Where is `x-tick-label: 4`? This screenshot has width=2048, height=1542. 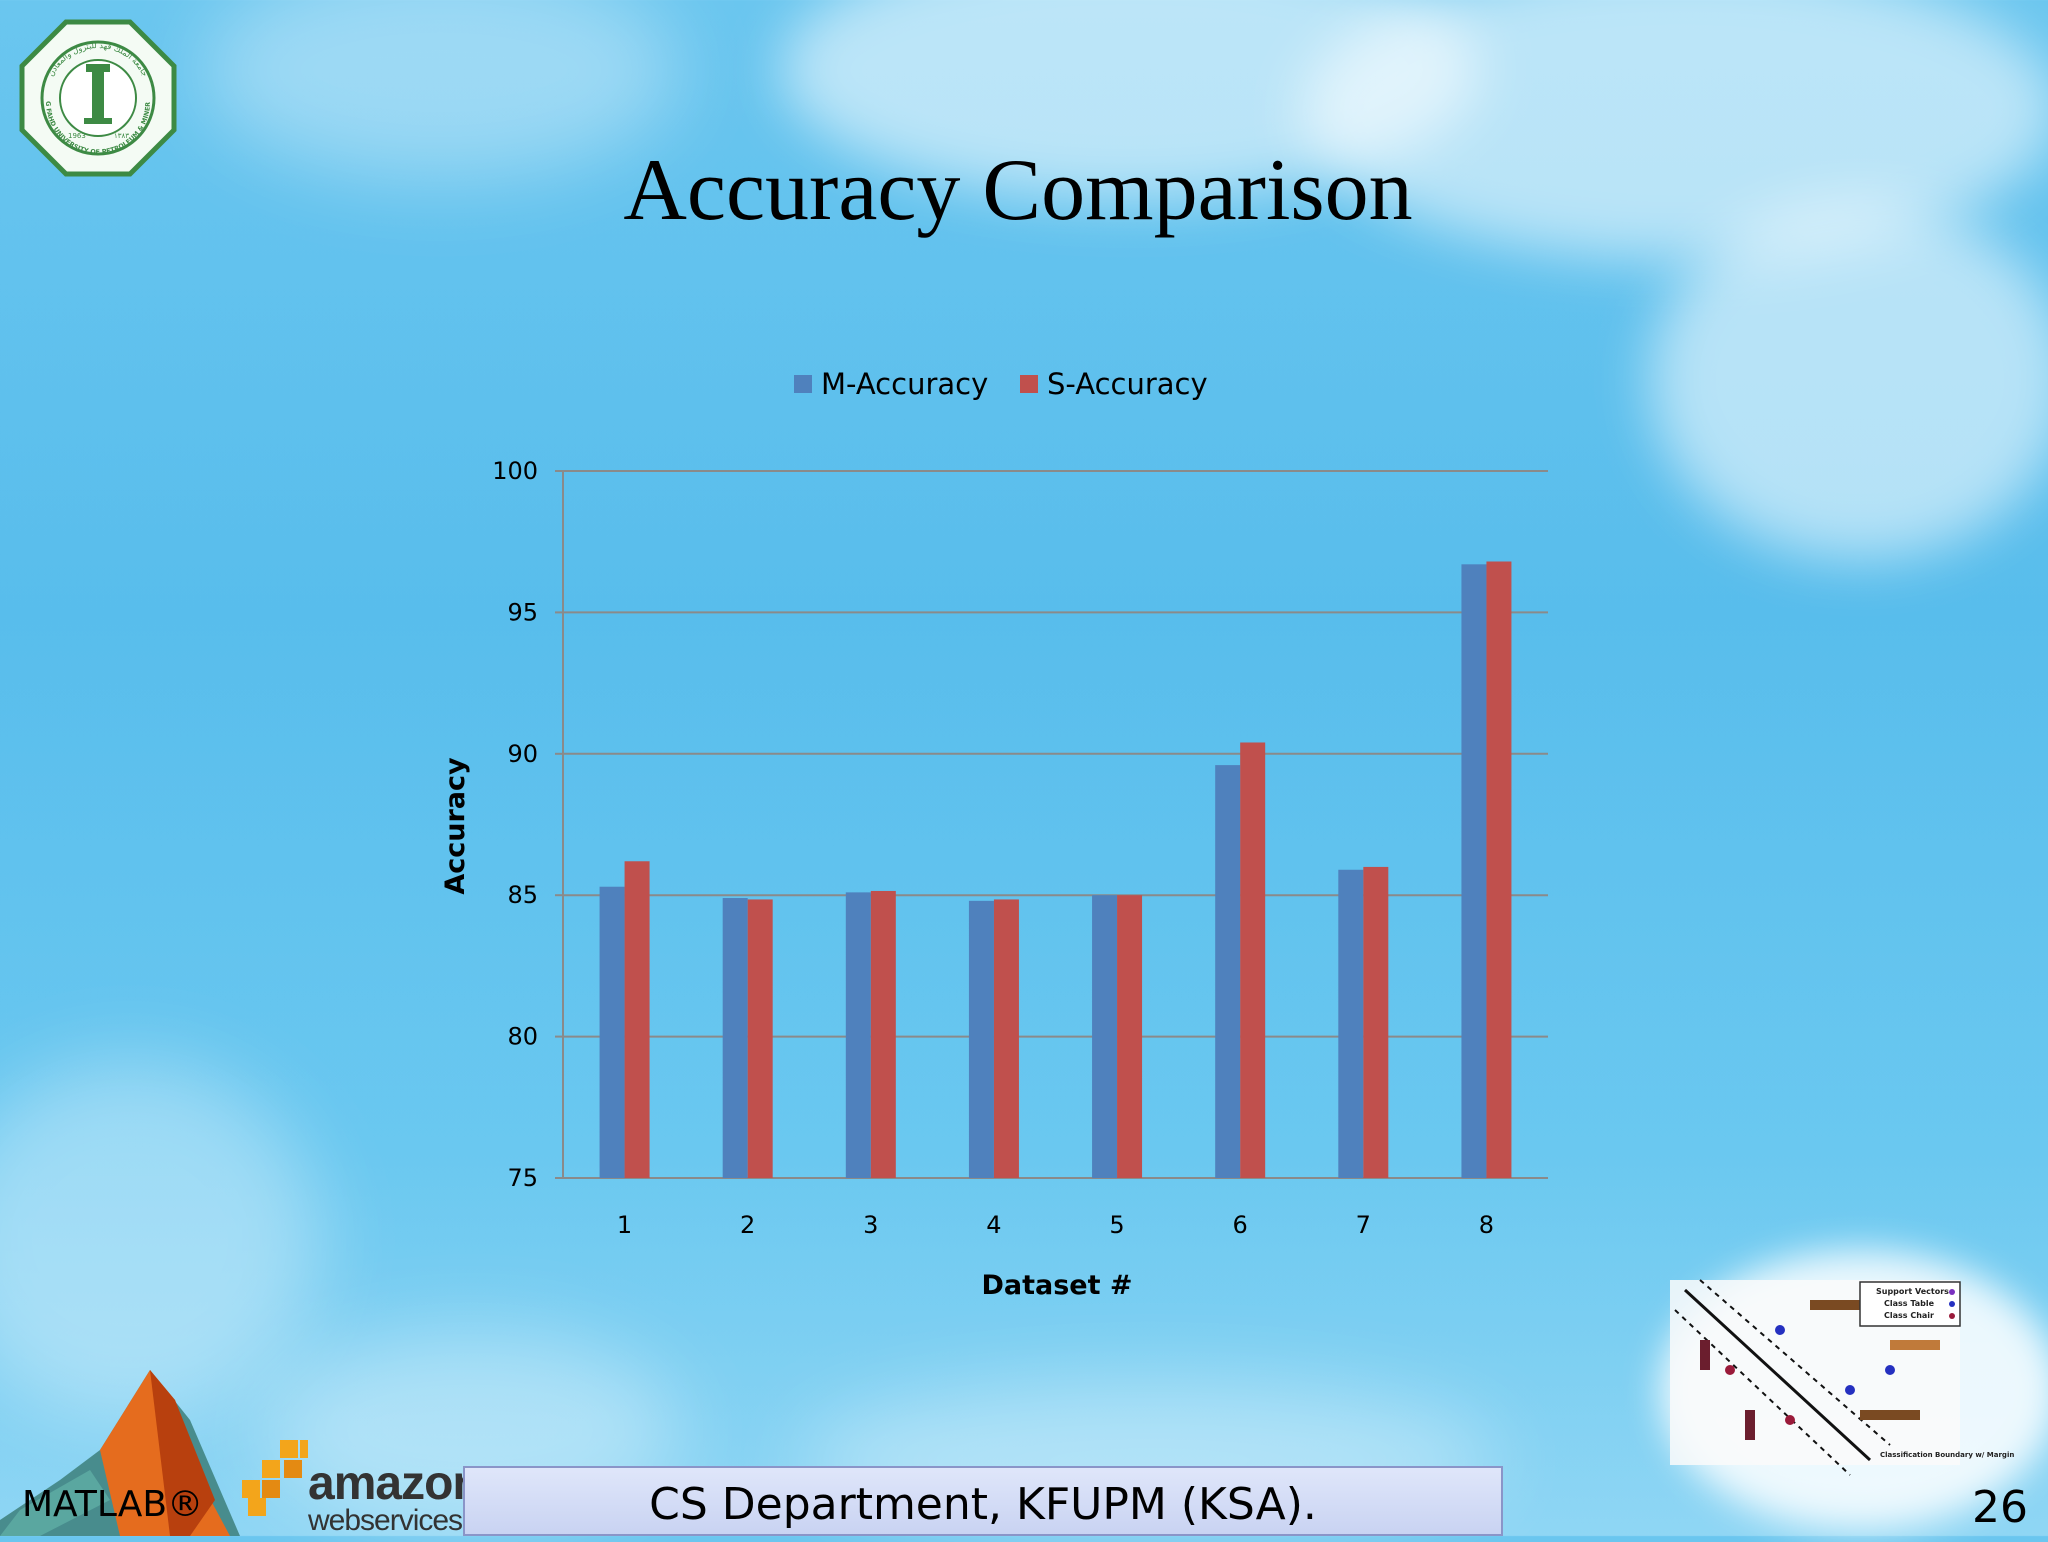
x-tick-label: 4 is located at coordinates (993, 1225).